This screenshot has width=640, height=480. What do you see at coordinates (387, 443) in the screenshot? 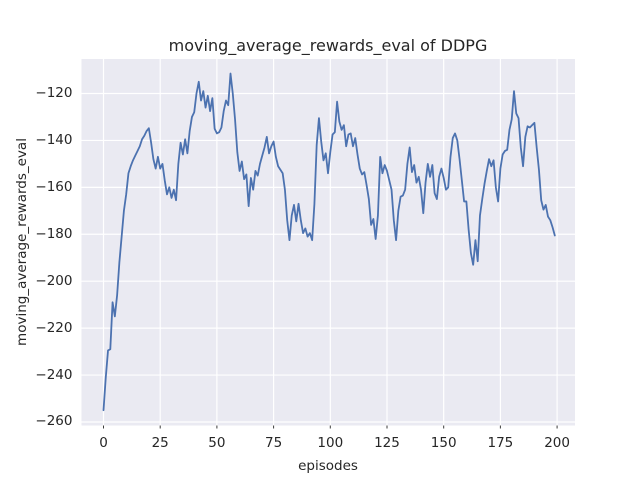
I see `x-tick-label: 125` at bounding box center [387, 443].